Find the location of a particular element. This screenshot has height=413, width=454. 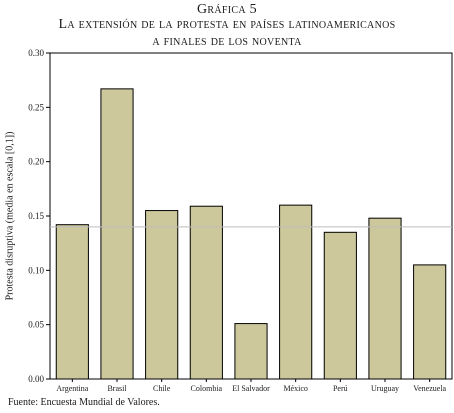

bar-el-salvador is located at coordinates (251, 351).